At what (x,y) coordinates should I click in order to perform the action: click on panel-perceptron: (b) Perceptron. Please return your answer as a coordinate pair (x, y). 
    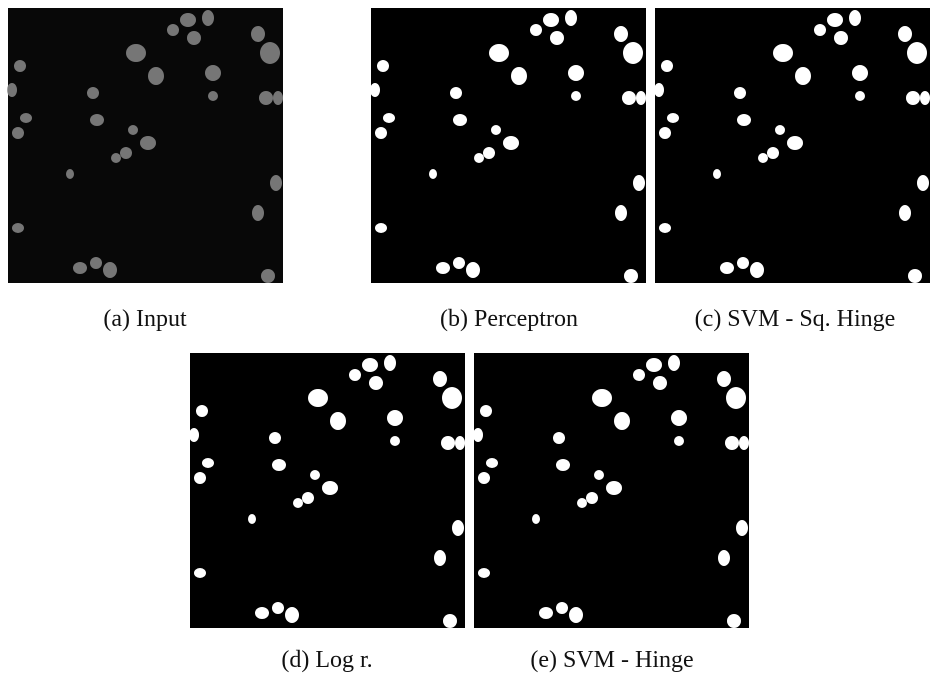
    Looking at the image, I should click on (508, 170).